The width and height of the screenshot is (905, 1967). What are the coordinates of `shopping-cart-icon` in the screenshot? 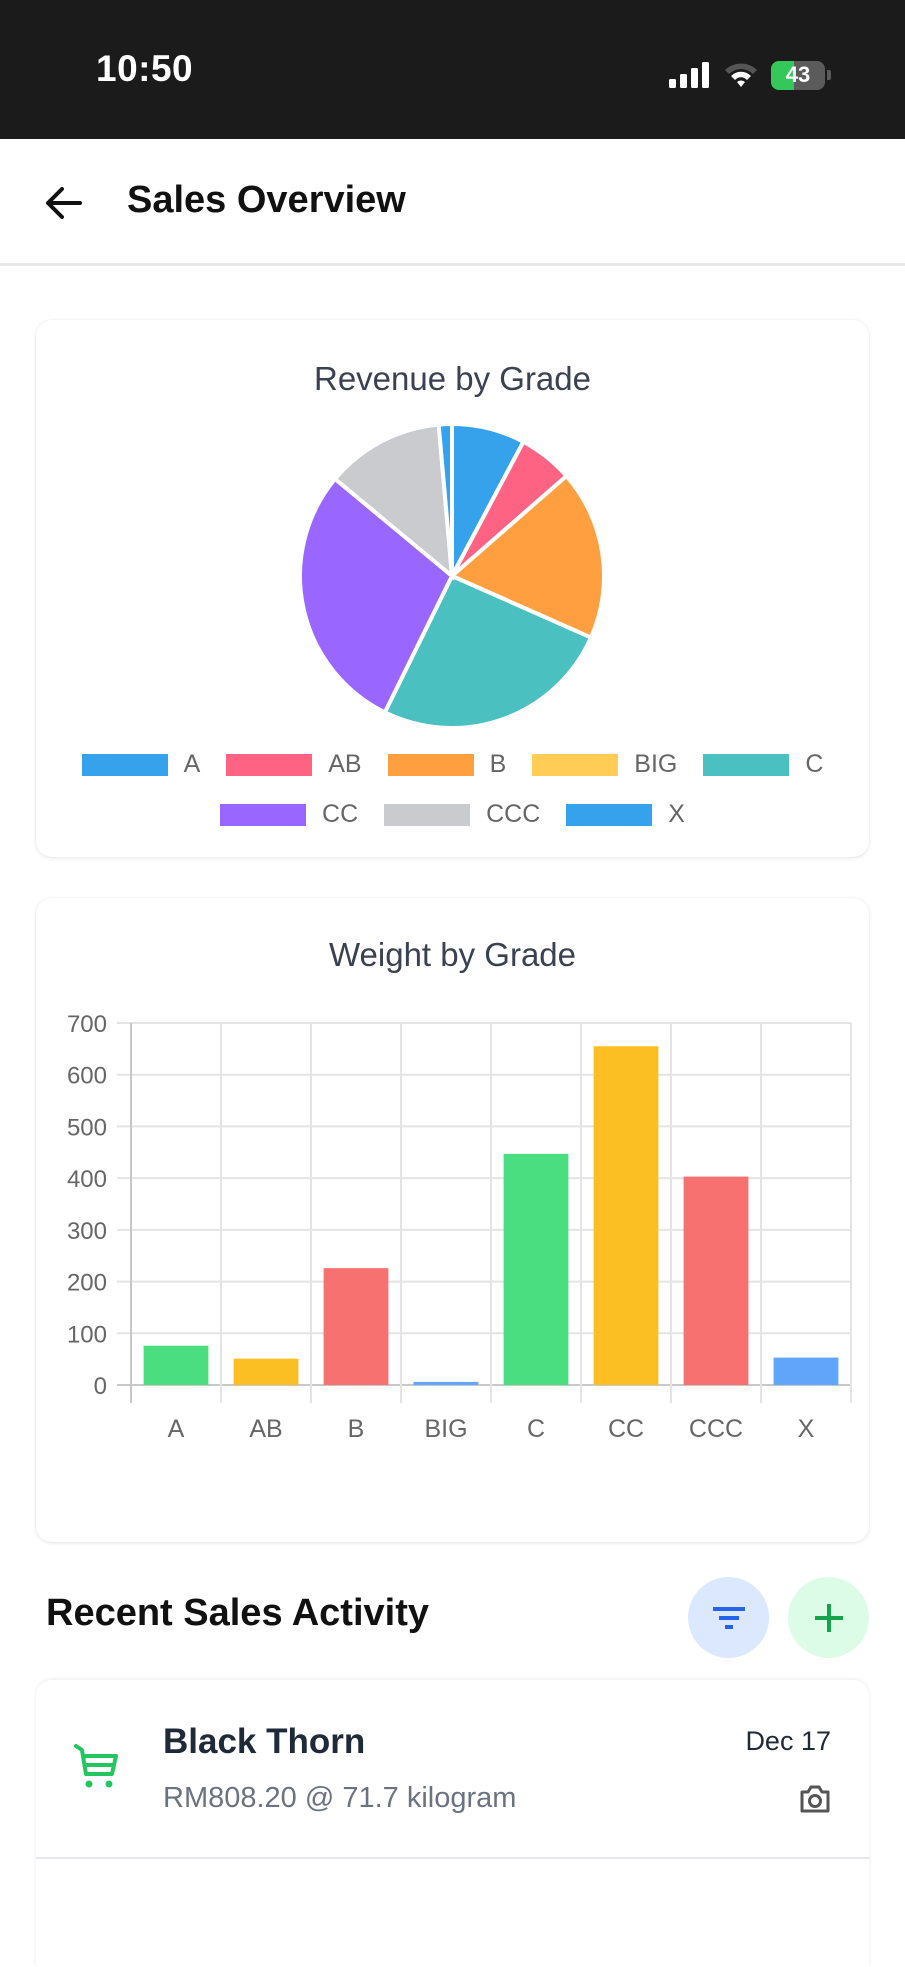 It's located at (96, 1766).